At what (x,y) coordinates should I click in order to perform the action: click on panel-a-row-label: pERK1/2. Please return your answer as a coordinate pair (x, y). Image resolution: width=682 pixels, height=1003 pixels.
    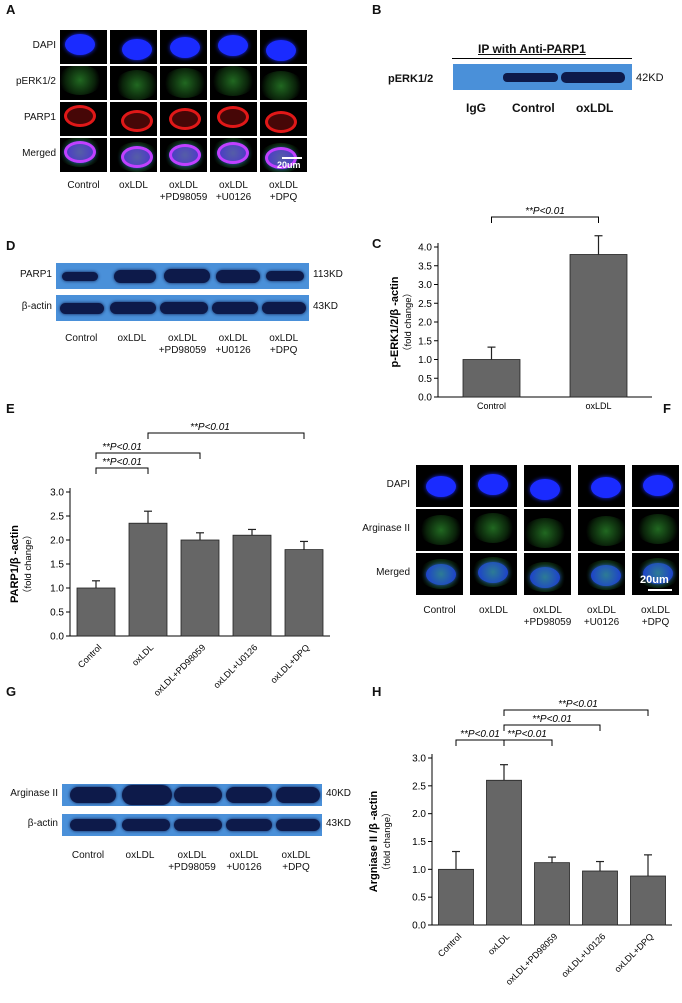
    Looking at the image, I should click on (35, 81).